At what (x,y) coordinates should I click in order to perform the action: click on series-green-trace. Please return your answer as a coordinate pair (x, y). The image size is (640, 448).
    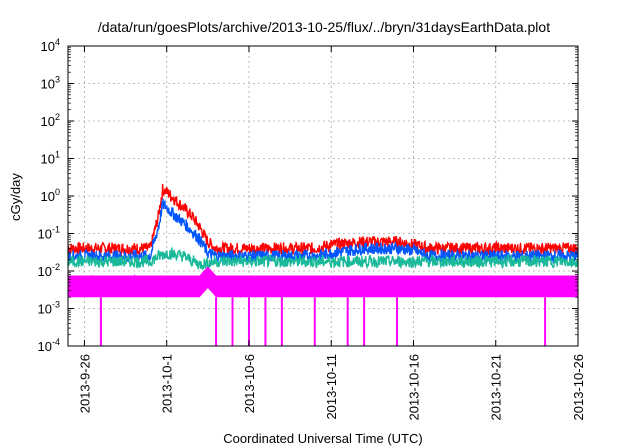
    Looking at the image, I should click on (323, 259).